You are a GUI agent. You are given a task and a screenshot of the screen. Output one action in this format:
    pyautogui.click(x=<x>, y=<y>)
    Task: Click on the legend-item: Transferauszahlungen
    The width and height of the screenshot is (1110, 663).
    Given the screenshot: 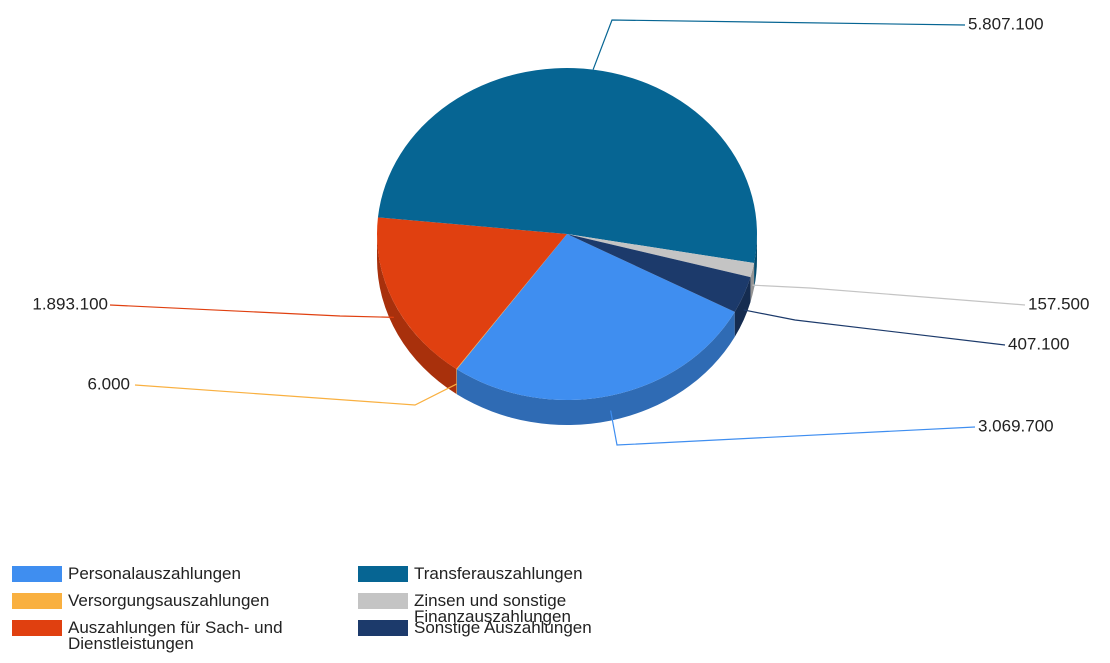 What is the action you would take?
    pyautogui.click(x=528, y=573)
    